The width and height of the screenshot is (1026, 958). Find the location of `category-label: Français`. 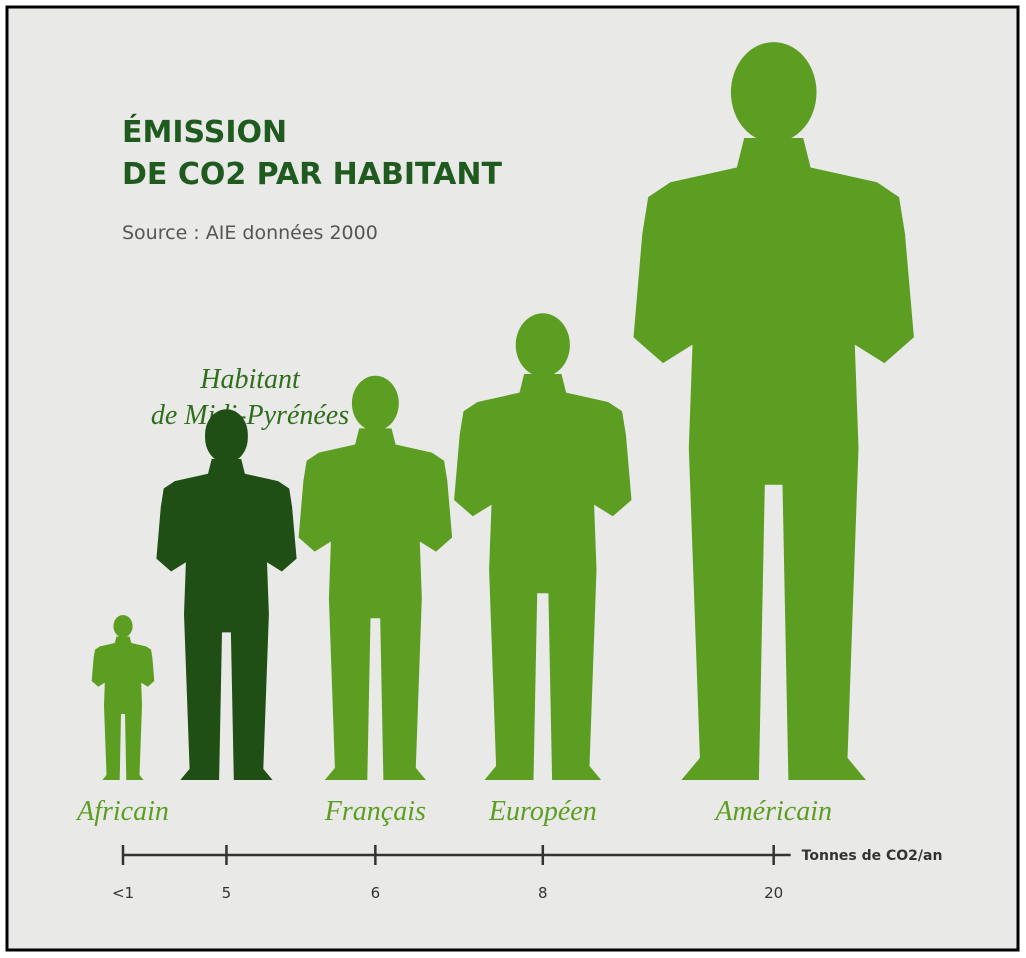

category-label: Français is located at coordinates (375, 811).